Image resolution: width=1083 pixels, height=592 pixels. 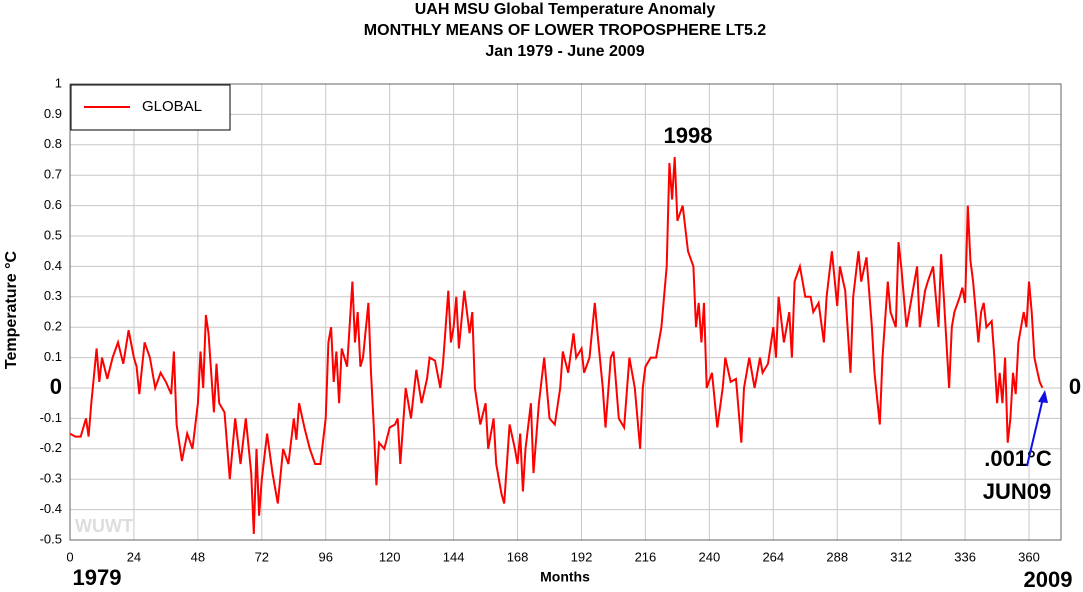 I want to click on x-tick-label: 312, so click(x=901, y=556).